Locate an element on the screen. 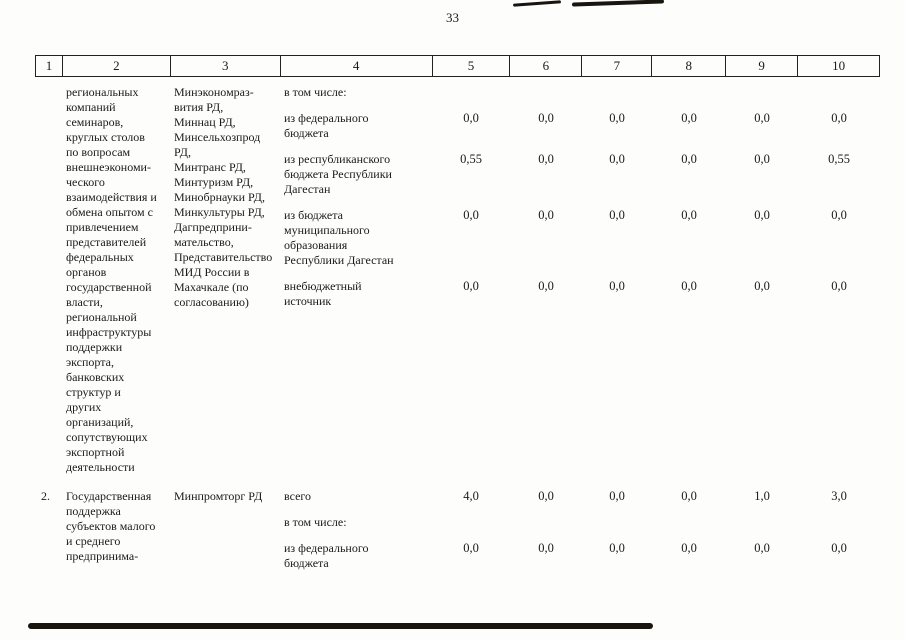 Image resolution: width=905 pixels, height=640 pixels. table-header-cell: 6 is located at coordinates (546, 66).